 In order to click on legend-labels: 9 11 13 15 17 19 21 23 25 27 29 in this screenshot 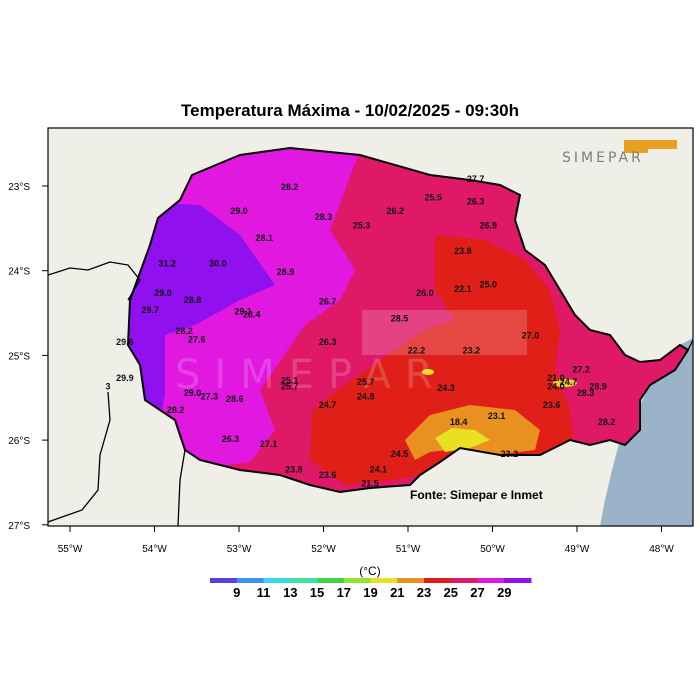, I will do `click(372, 592)`.